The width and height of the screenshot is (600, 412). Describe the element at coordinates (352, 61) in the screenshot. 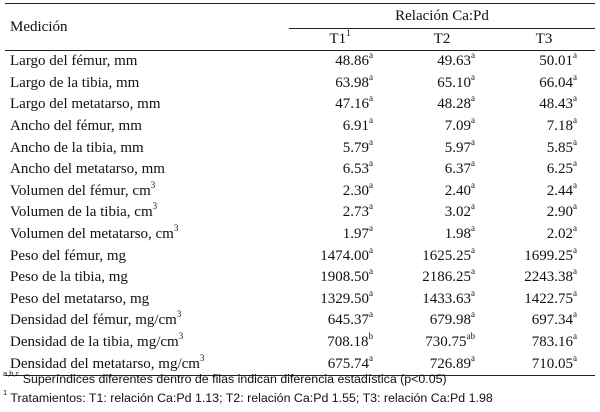

I see `cell-number: 48.86` at that location.